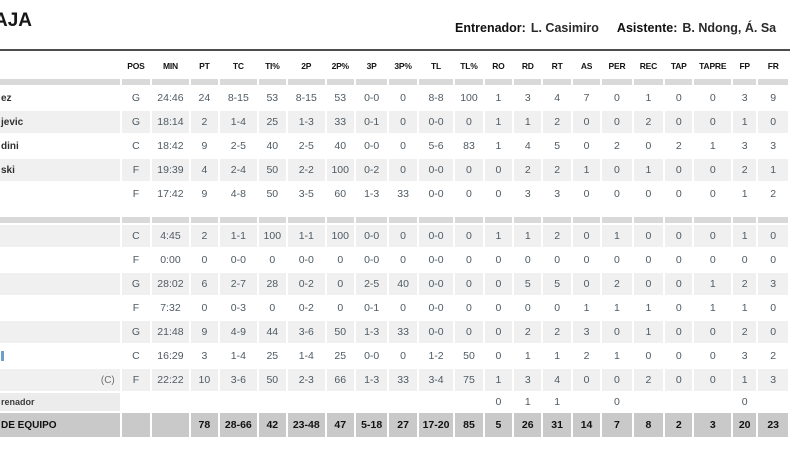 The image size is (790, 450). I want to click on stat-cell: C, so click(136, 356).